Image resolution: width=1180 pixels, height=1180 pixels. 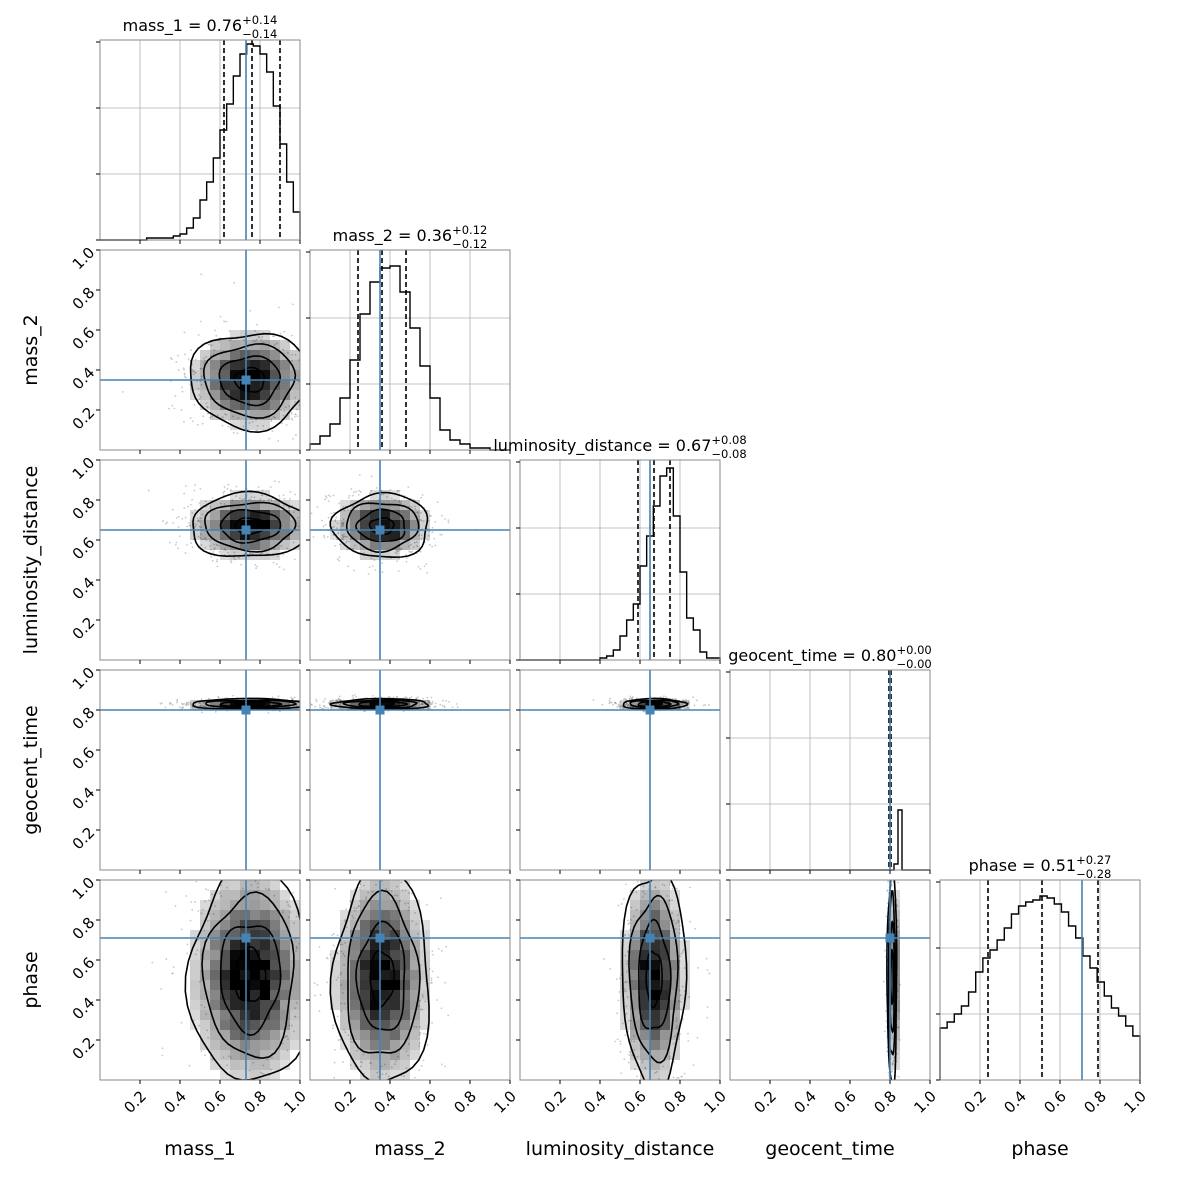 What do you see at coordinates (84, 719) in the screenshot?
I see `y-tick-label: 0.8` at bounding box center [84, 719].